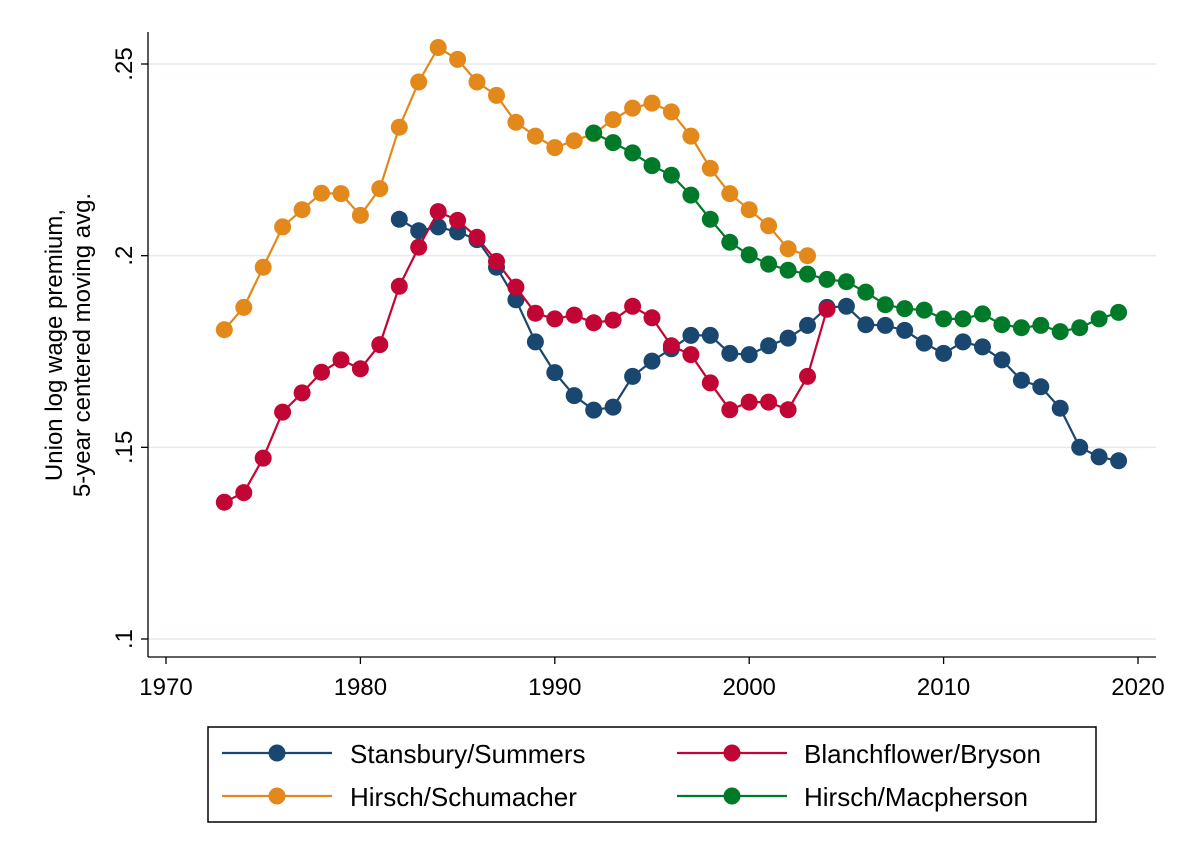 This screenshot has height=864, width=1188. What do you see at coordinates (124, 256) in the screenshot?
I see `y-tick-label: .2` at bounding box center [124, 256].